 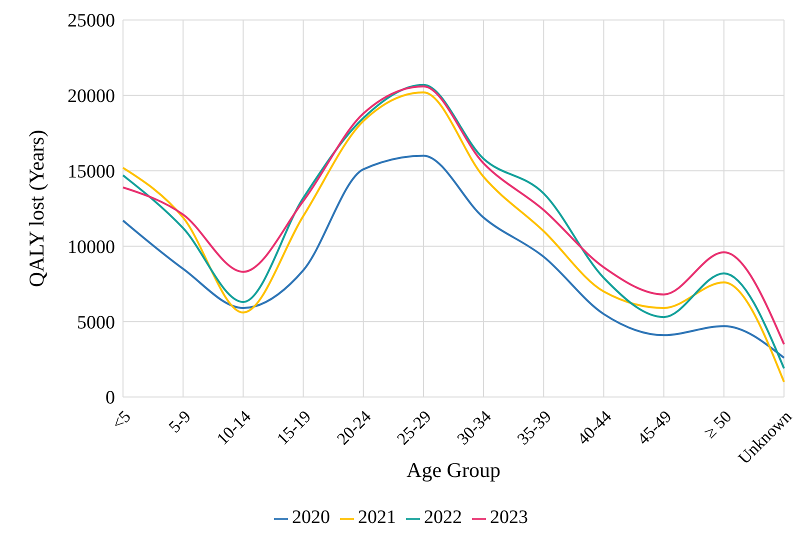 What do you see at coordinates (36, 209) in the screenshot?
I see `y-axis-title: QALY lost (Years)` at bounding box center [36, 209].